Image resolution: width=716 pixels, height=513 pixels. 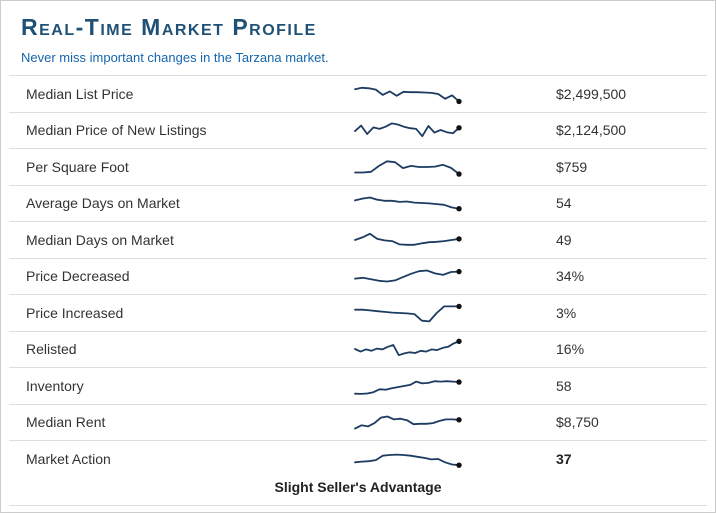 I want to click on row-label: Median Price of New Listings, so click(x=116, y=130).